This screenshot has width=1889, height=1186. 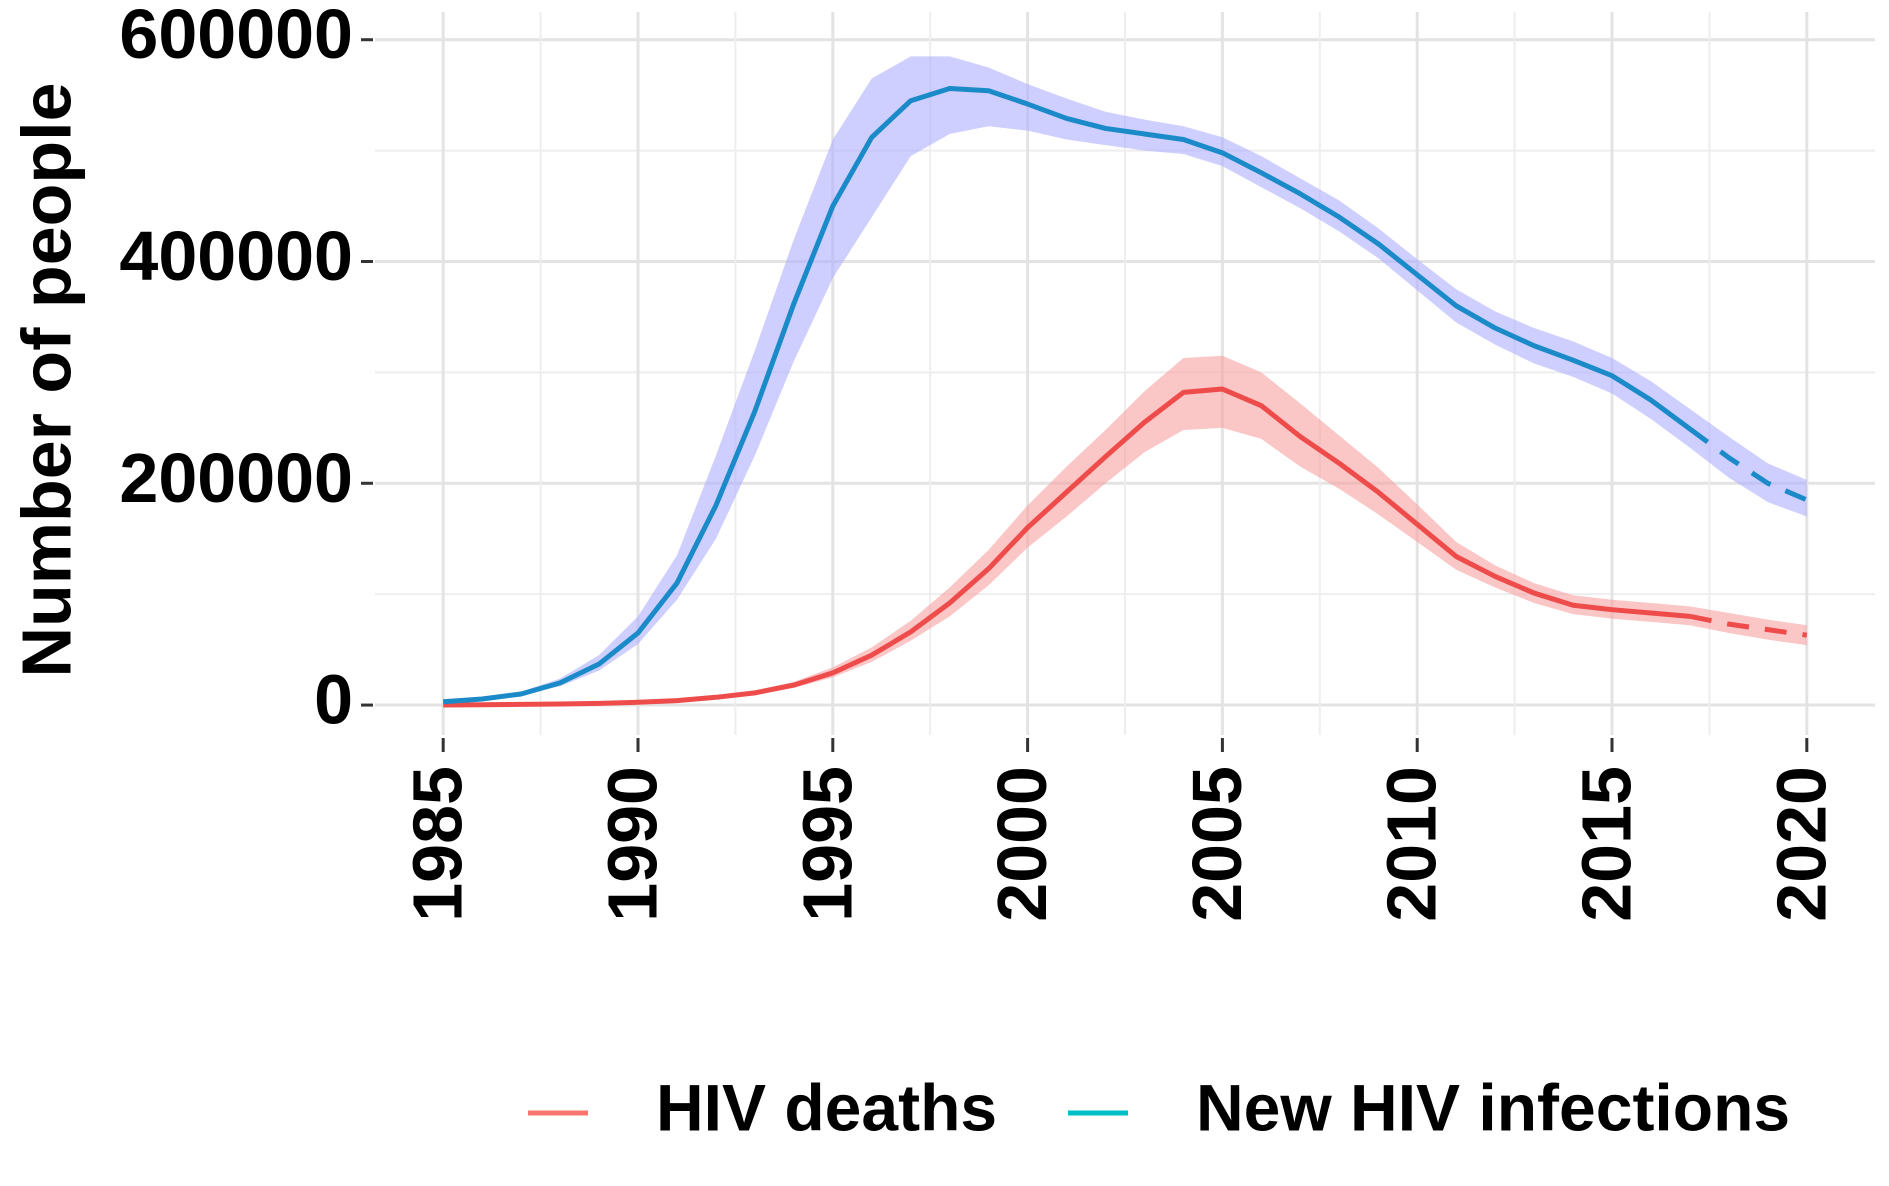 I want to click on y-tick-label: 400000, so click(x=236, y=256).